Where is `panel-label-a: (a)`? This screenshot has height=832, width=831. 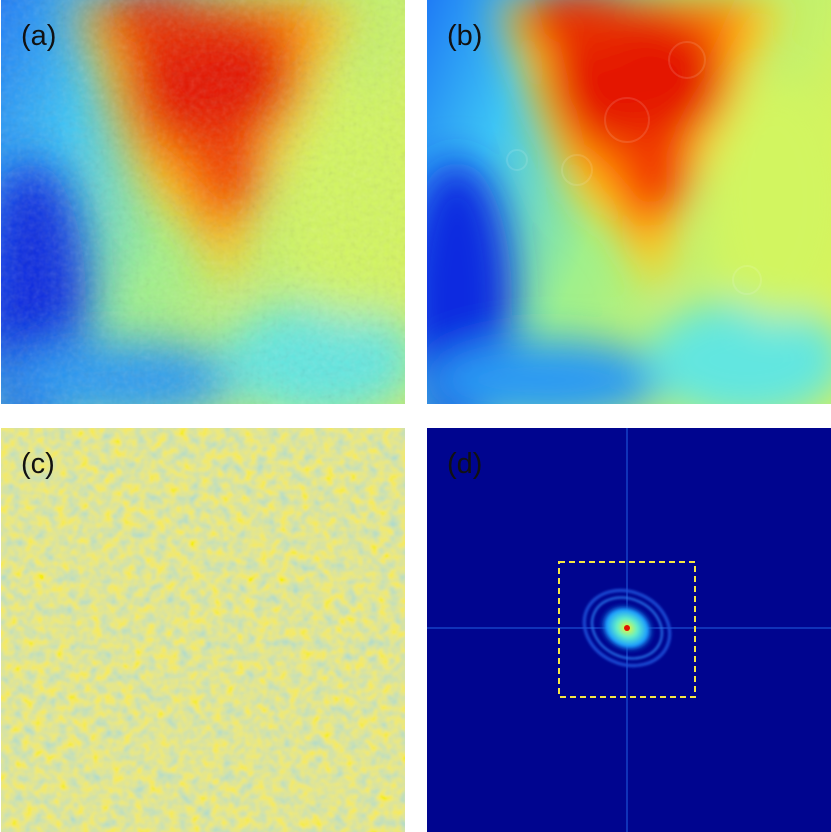
panel-label-a: (a) is located at coordinates (39, 36).